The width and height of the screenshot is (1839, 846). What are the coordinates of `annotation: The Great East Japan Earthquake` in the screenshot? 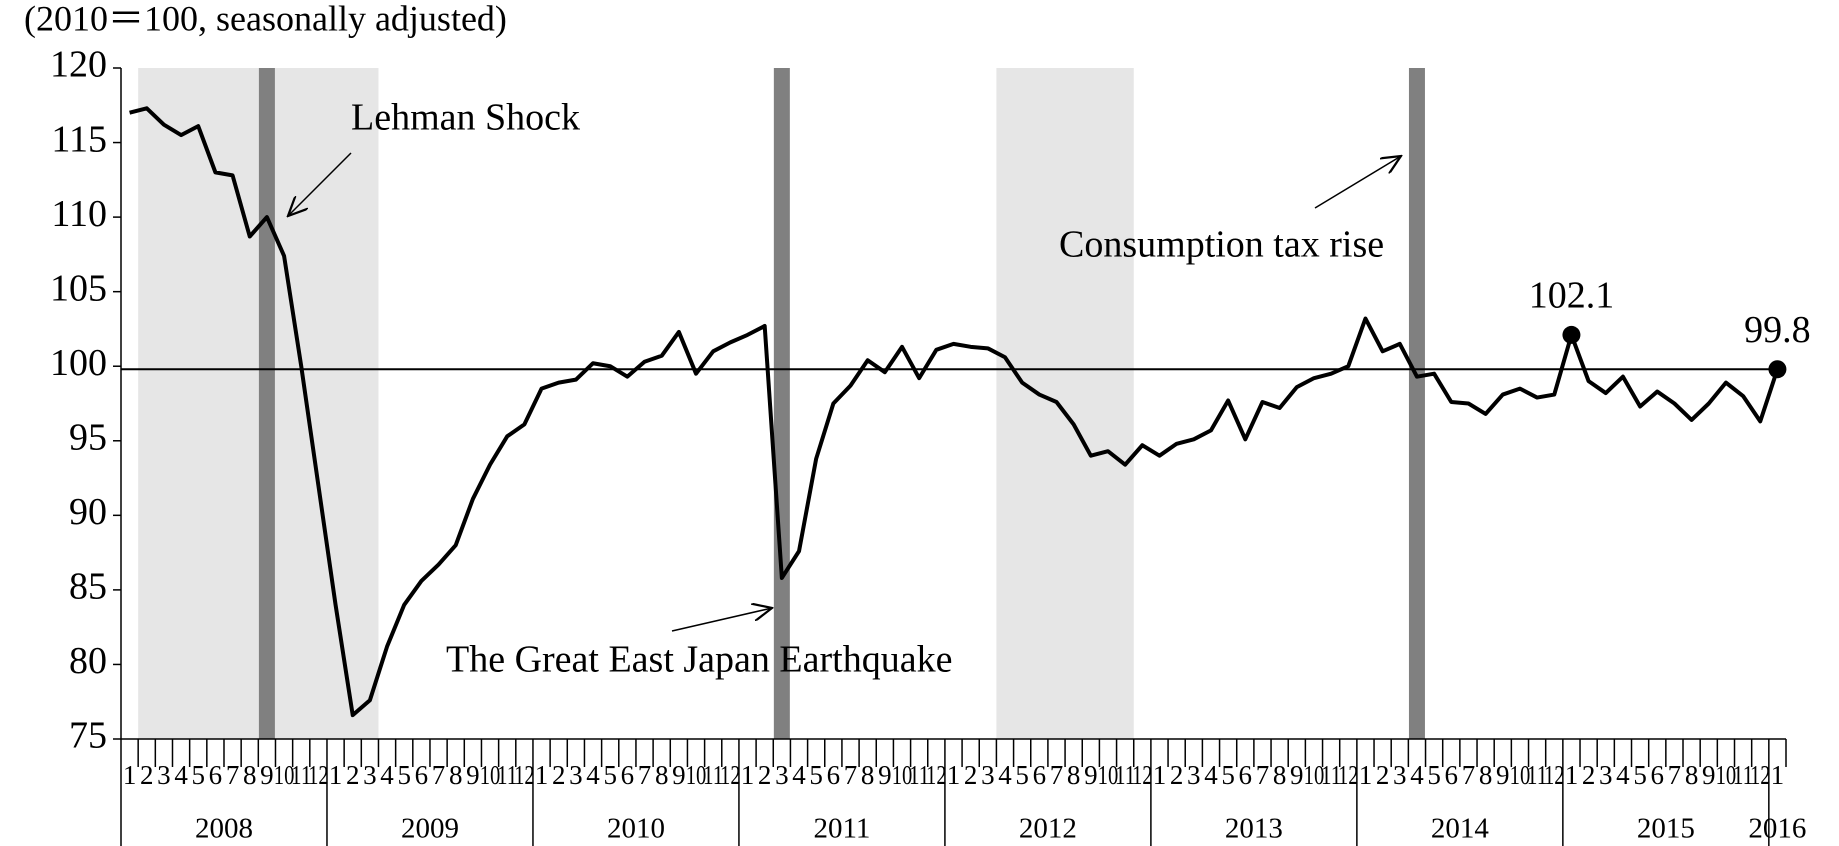 It's located at (699, 660).